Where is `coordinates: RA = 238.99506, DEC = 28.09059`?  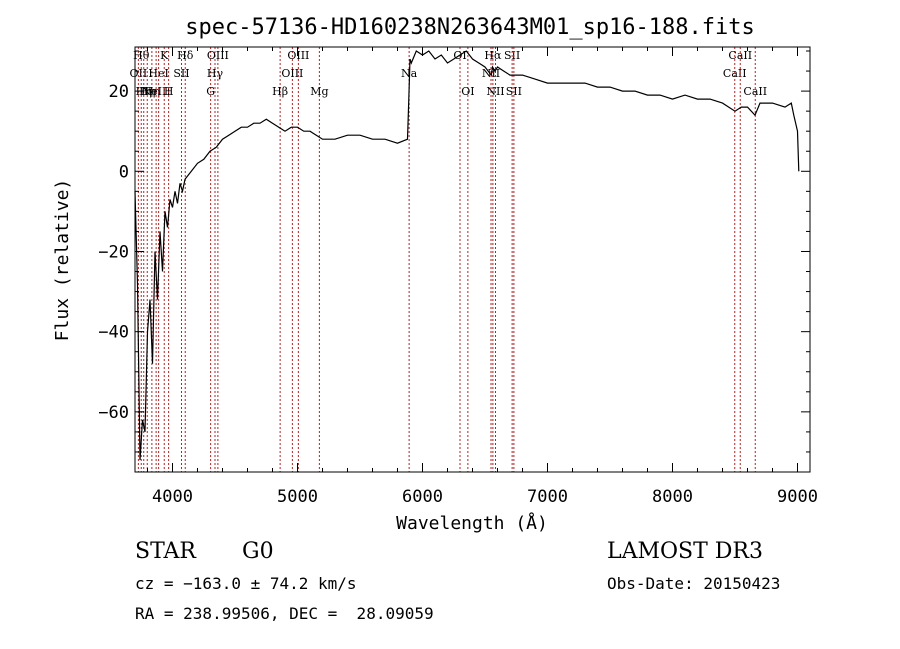
coordinates: RA = 238.99506, DEC = 28.09059 is located at coordinates (284, 613).